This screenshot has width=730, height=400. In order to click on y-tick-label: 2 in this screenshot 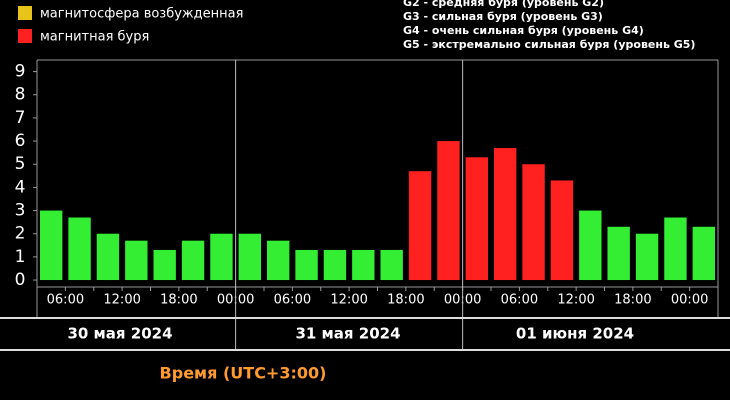, I will do `click(20, 234)`.